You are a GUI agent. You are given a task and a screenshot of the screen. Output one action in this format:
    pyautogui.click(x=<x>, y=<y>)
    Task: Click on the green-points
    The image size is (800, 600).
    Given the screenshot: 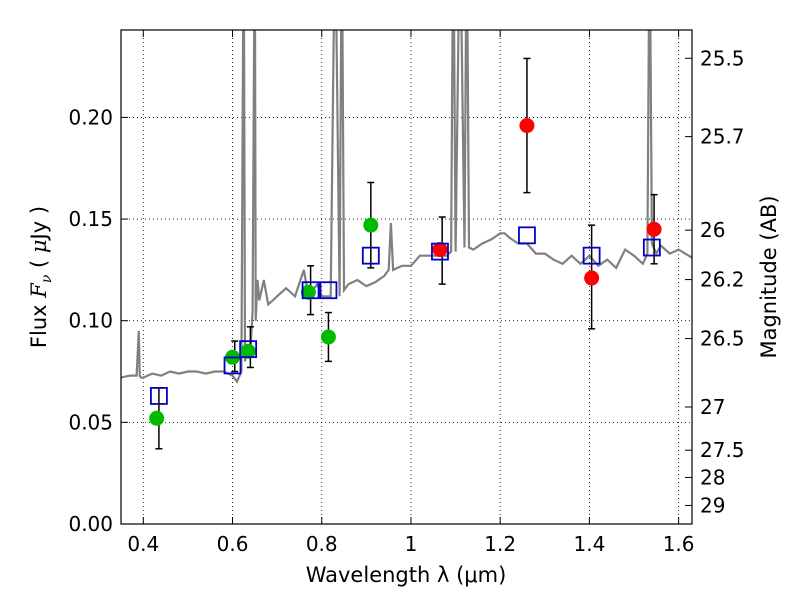 What is the action you would take?
    pyautogui.click(x=264, y=321)
    